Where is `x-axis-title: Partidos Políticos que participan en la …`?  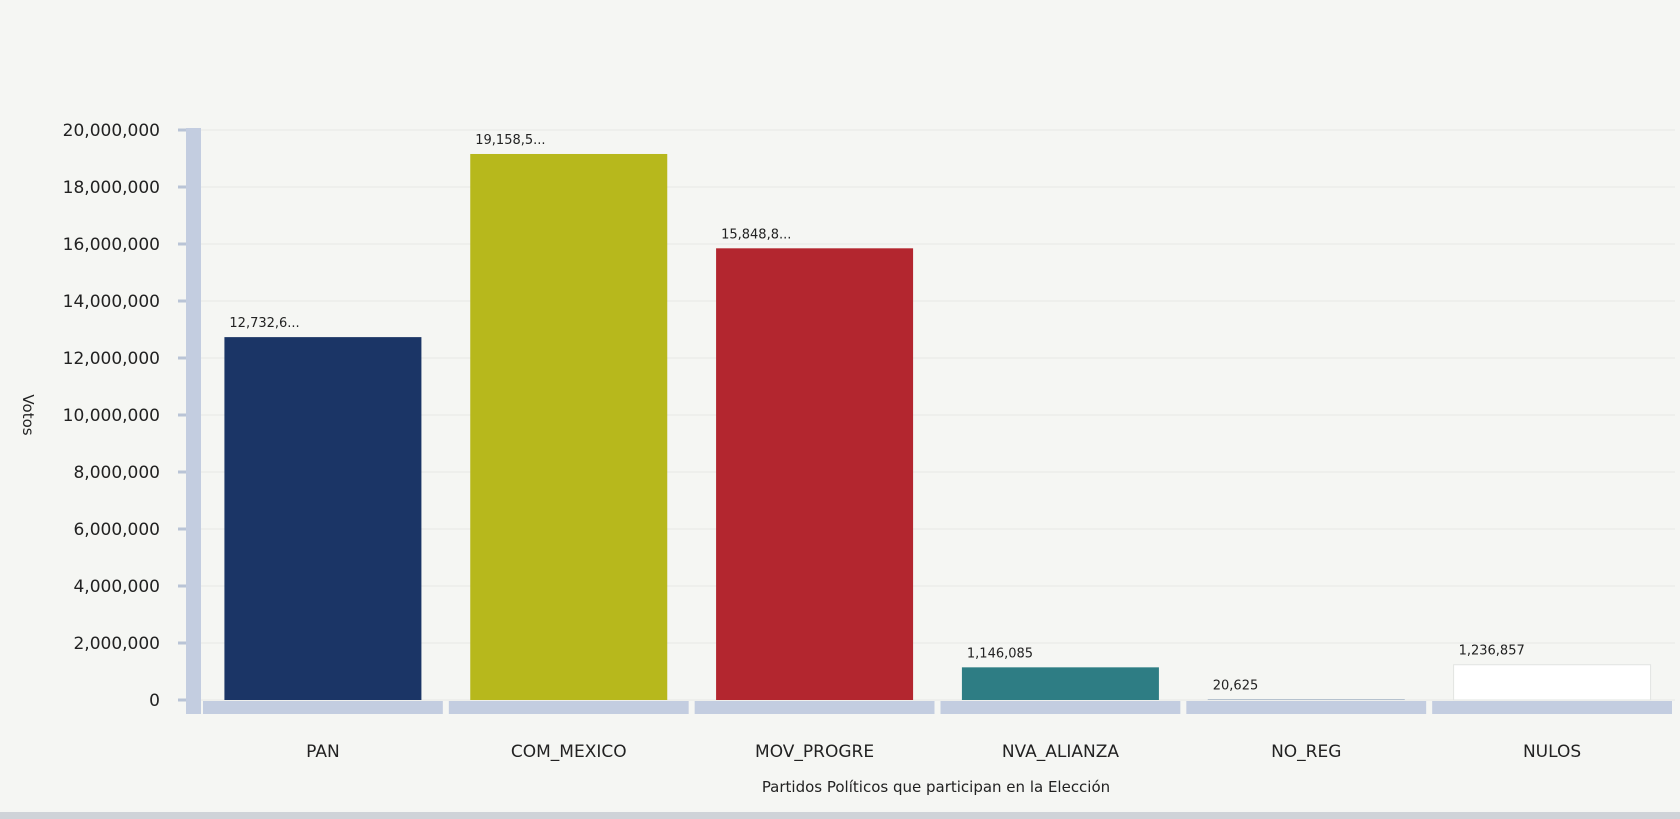 x-axis-title: Partidos Políticos que participan en la … is located at coordinates (936, 787).